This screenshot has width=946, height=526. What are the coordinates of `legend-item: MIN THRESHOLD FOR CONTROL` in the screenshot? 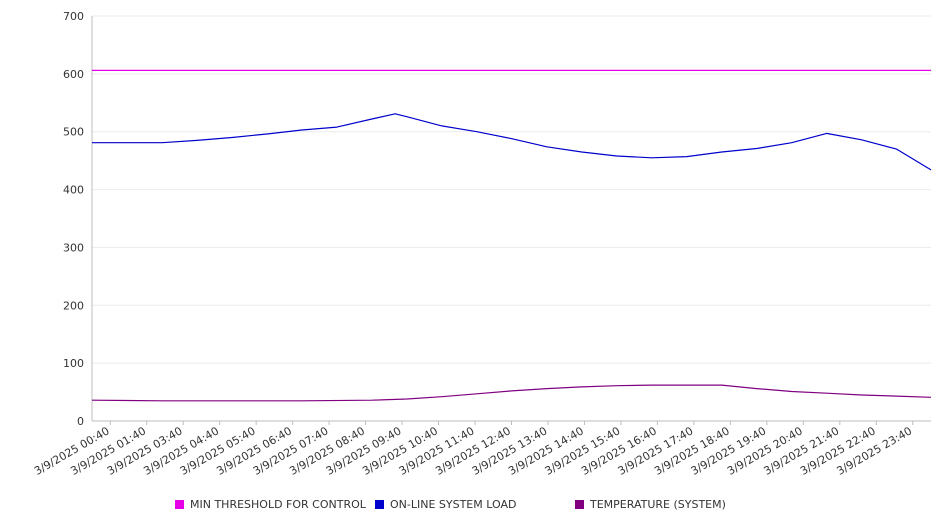 It's located at (270, 504).